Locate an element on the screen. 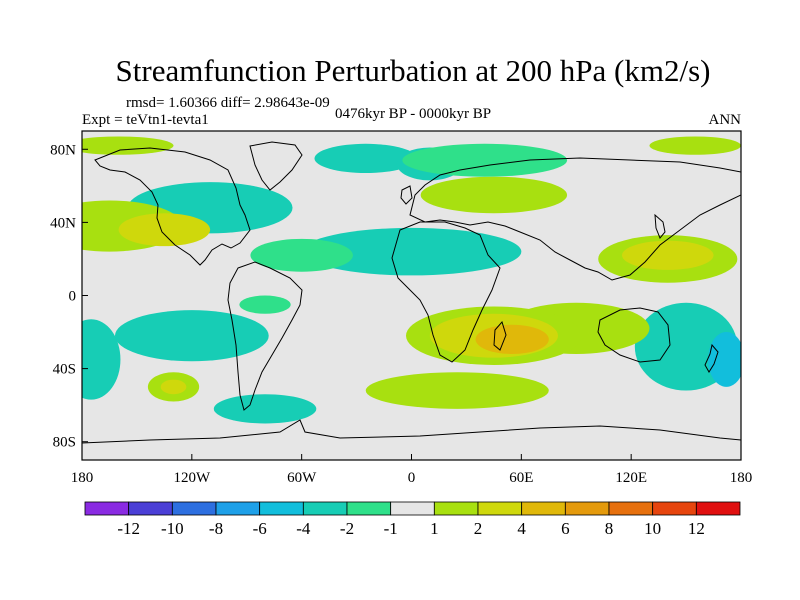  colorbar-label-12: 10 is located at coordinates (652, 528).